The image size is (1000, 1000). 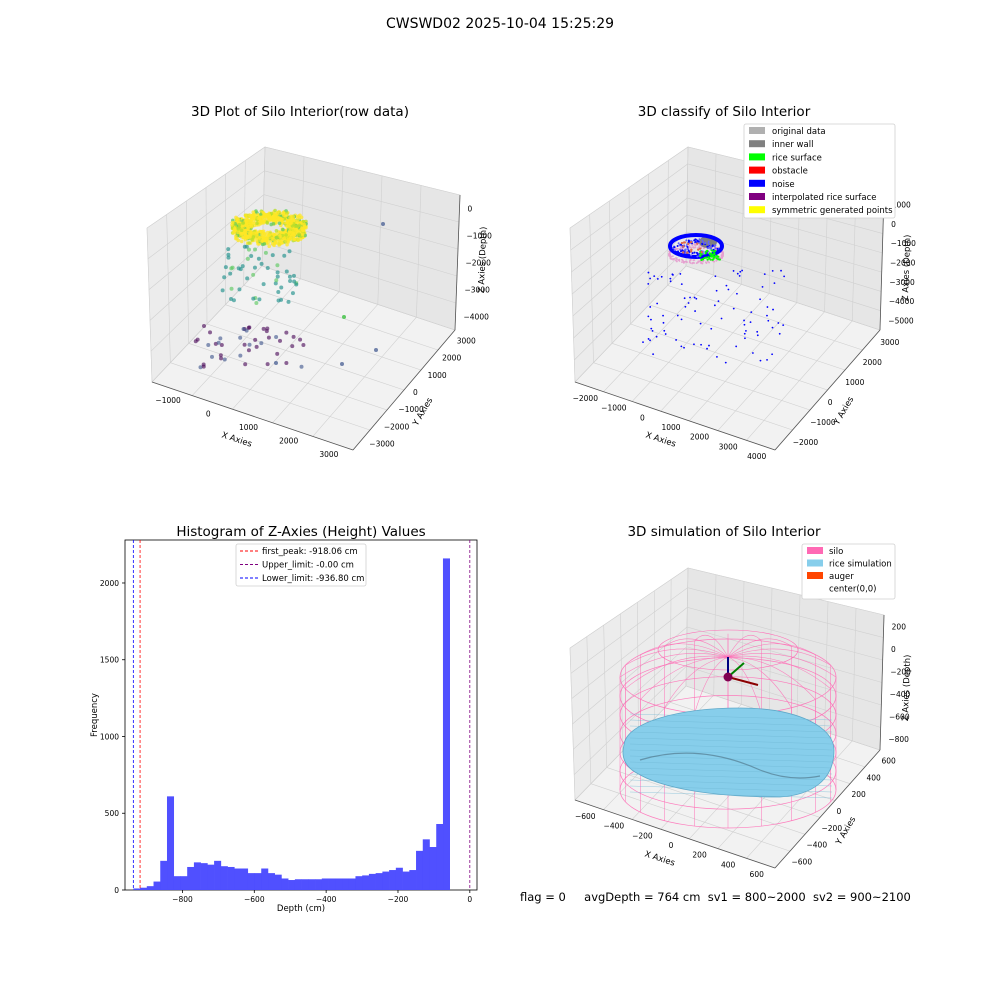 What do you see at coordinates (706, 801) in the screenshot?
I see `panel4-grid-y` at bounding box center [706, 801].